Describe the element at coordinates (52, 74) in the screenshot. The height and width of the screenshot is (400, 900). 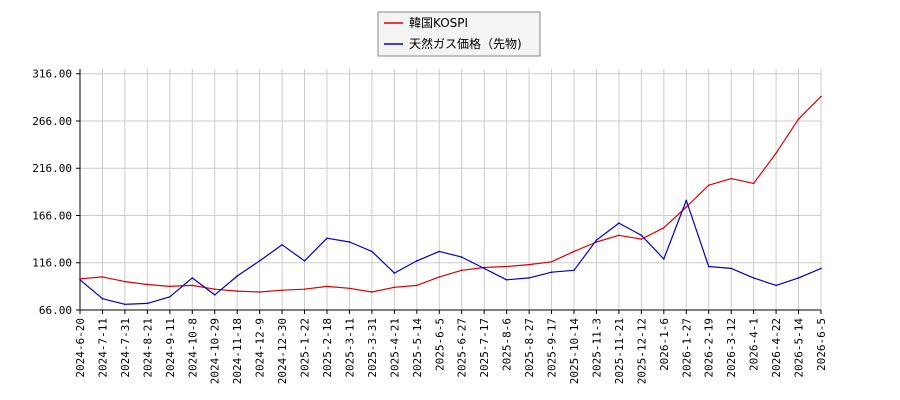
I see `y-tick-label: 316.00` at that location.